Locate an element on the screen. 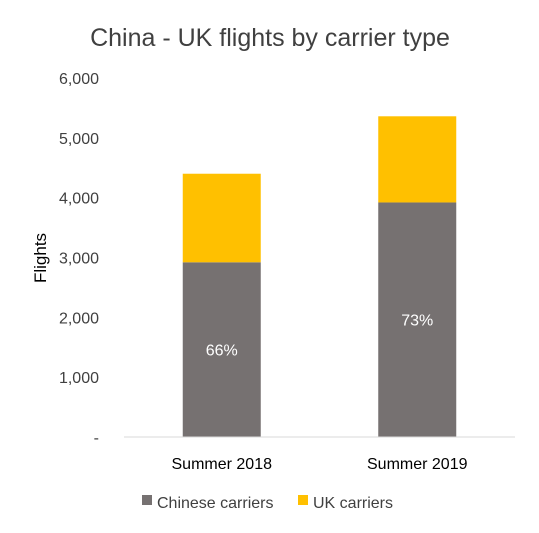 The height and width of the screenshot is (533, 539). y-tick-label: 5,000 is located at coordinates (79, 139).